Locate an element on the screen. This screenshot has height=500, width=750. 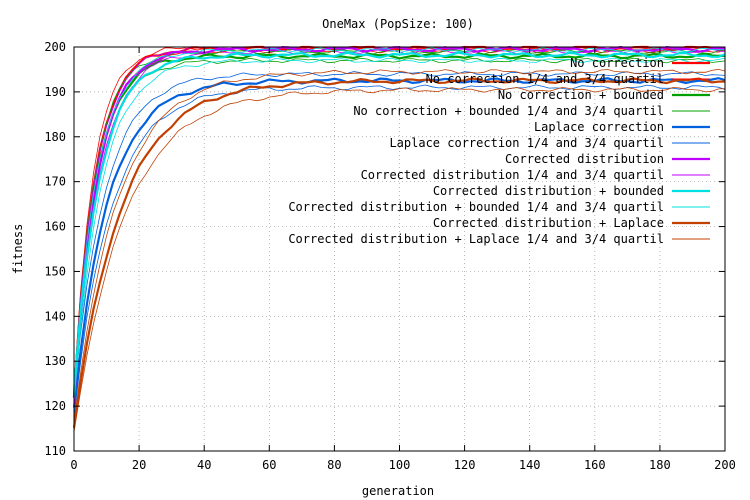
legend-label: No correction is located at coordinates (617, 63).